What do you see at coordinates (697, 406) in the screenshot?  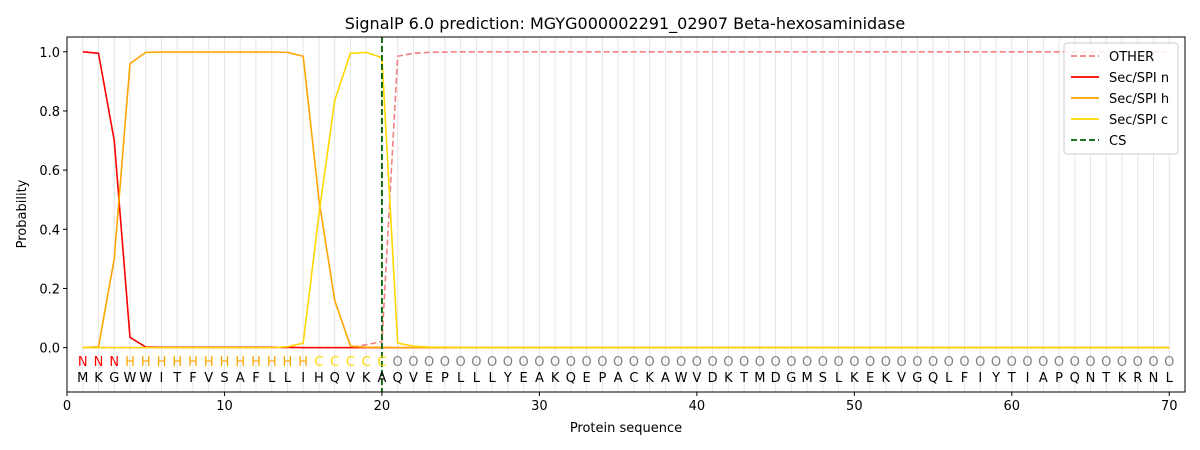 I see `x-tick-label: 40` at bounding box center [697, 406].